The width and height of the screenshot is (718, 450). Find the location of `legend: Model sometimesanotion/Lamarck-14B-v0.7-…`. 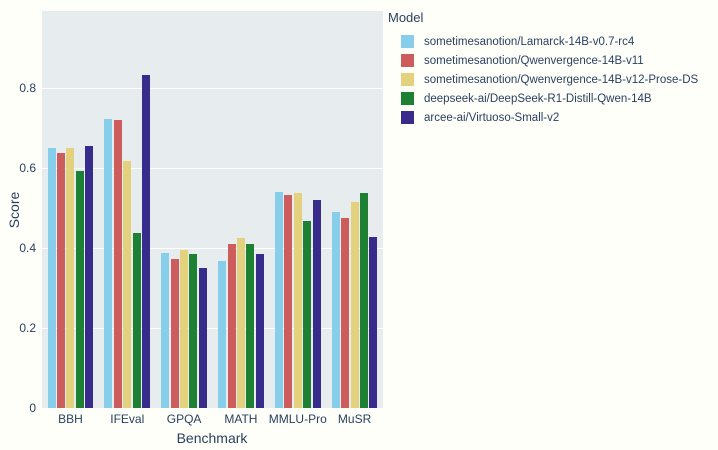

legend: Model sometimesanotion/Lamarck-14B-v0.7-… is located at coordinates (553, 68).